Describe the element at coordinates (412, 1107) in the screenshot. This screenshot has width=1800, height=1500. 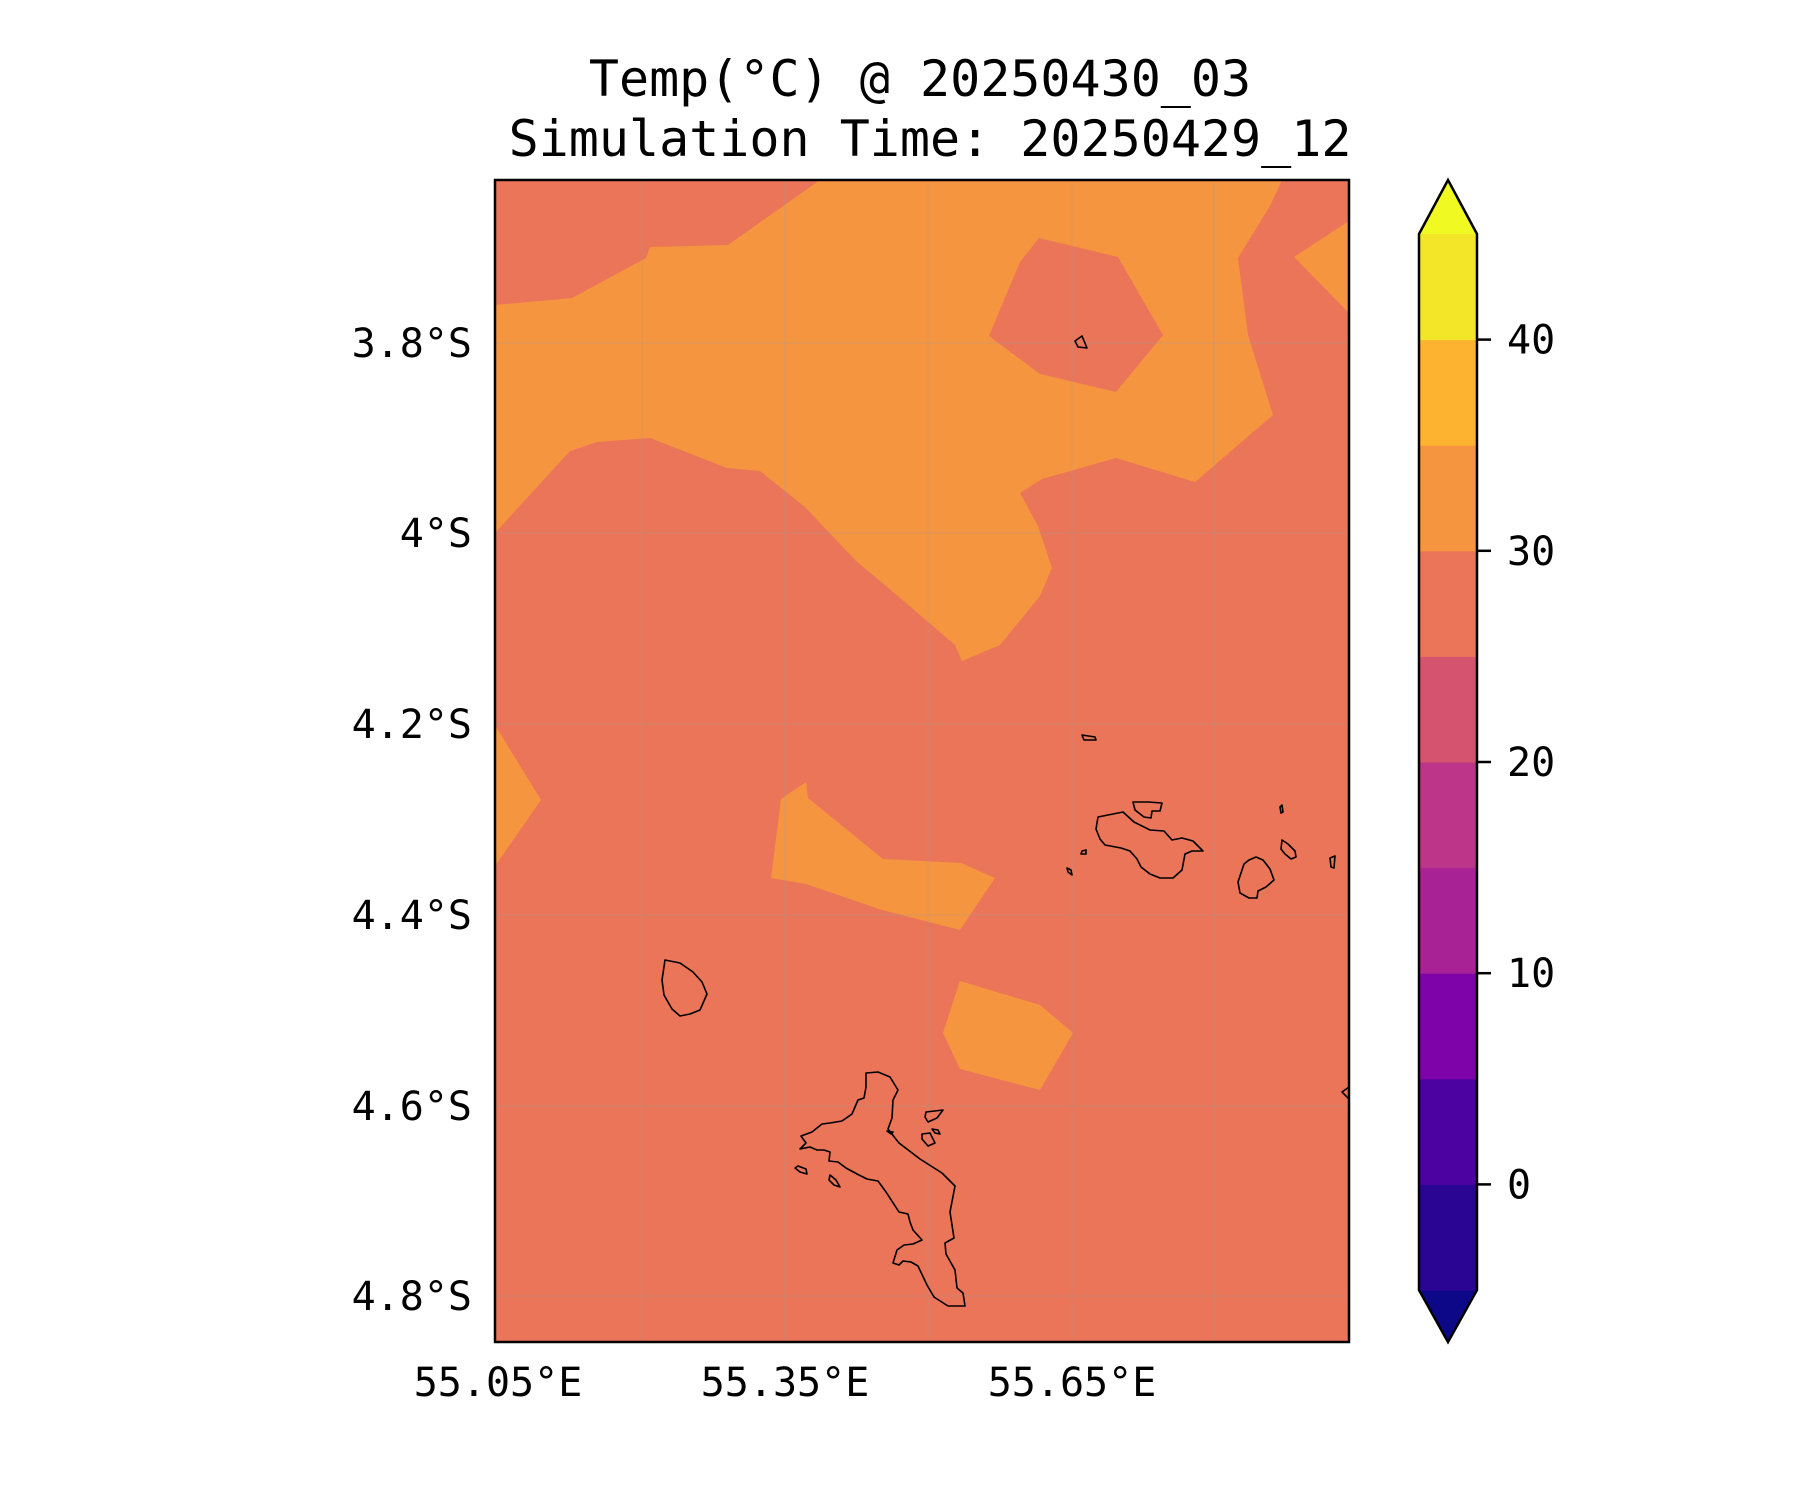
I see `lat-tick-label: 4.6°S` at that location.